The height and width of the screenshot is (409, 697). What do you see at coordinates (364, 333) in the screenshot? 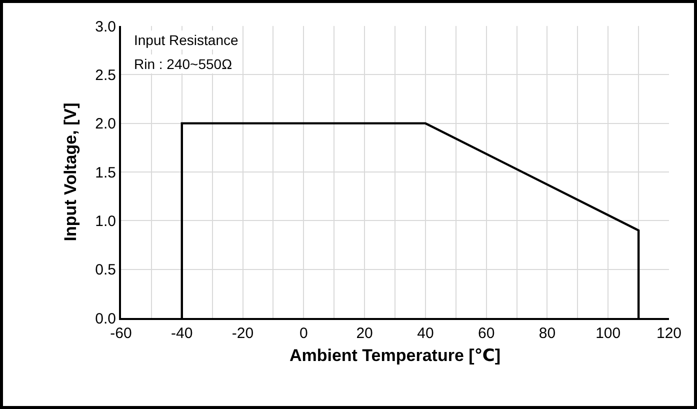
I see `x-tick-label: 20` at bounding box center [364, 333].